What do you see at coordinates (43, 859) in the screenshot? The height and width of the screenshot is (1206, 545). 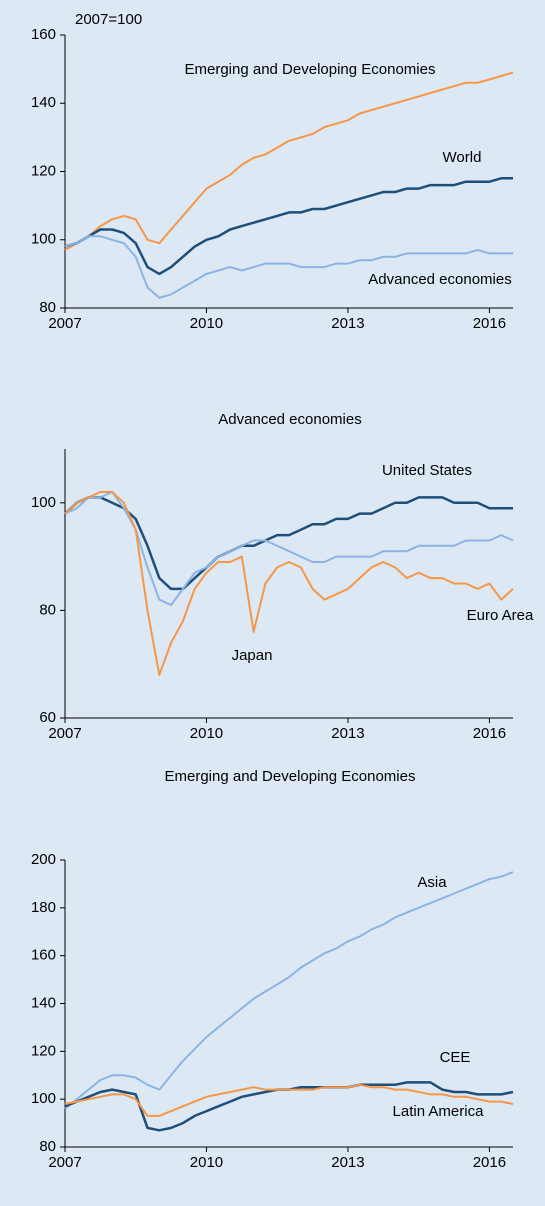 I see `y-tick-label: 200` at bounding box center [43, 859].